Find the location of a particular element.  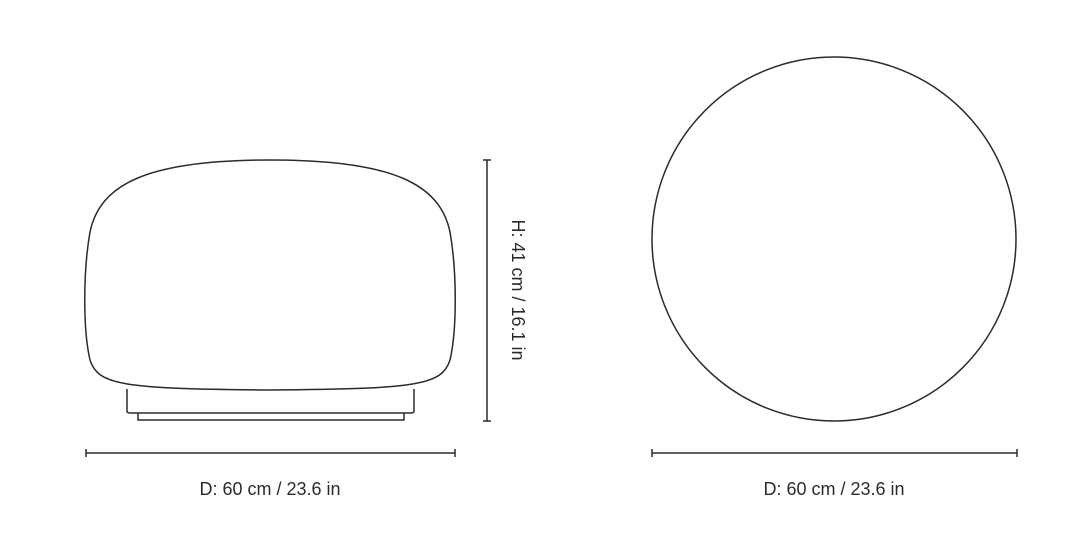

height-dimension-line is located at coordinates (487, 290).